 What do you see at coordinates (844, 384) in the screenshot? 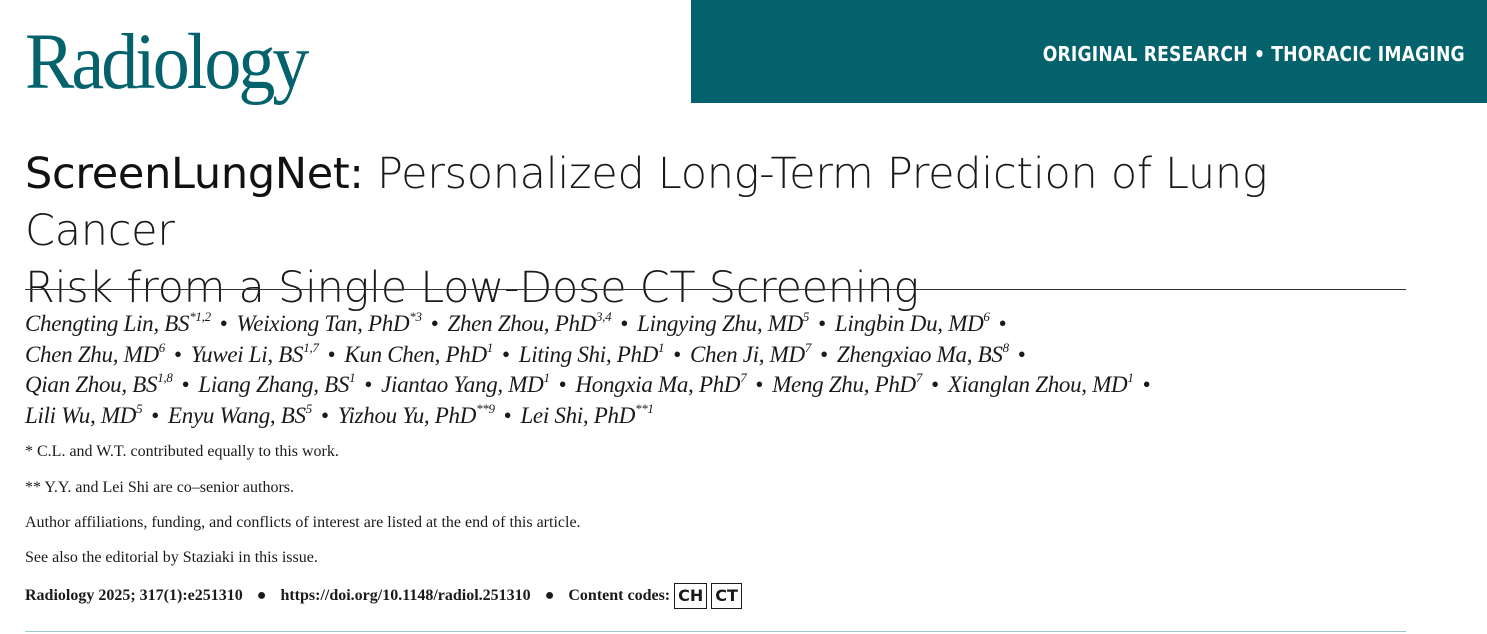
I see `author-name: Meng Zhu, PhD` at bounding box center [844, 384].